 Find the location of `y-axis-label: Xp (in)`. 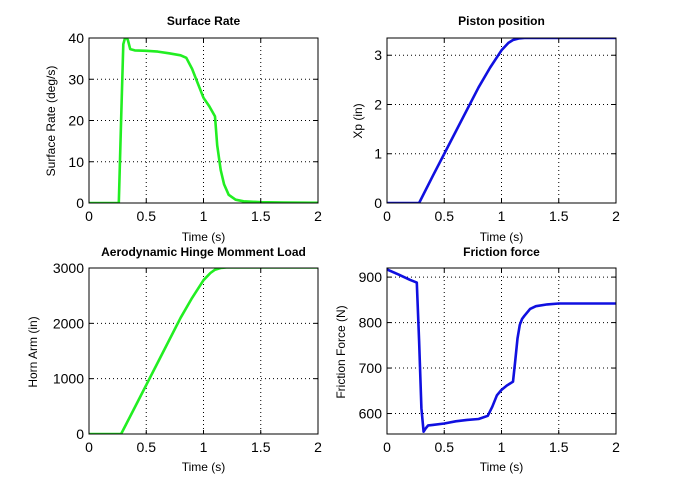

y-axis-label: Xp (in) is located at coordinates (358, 120).